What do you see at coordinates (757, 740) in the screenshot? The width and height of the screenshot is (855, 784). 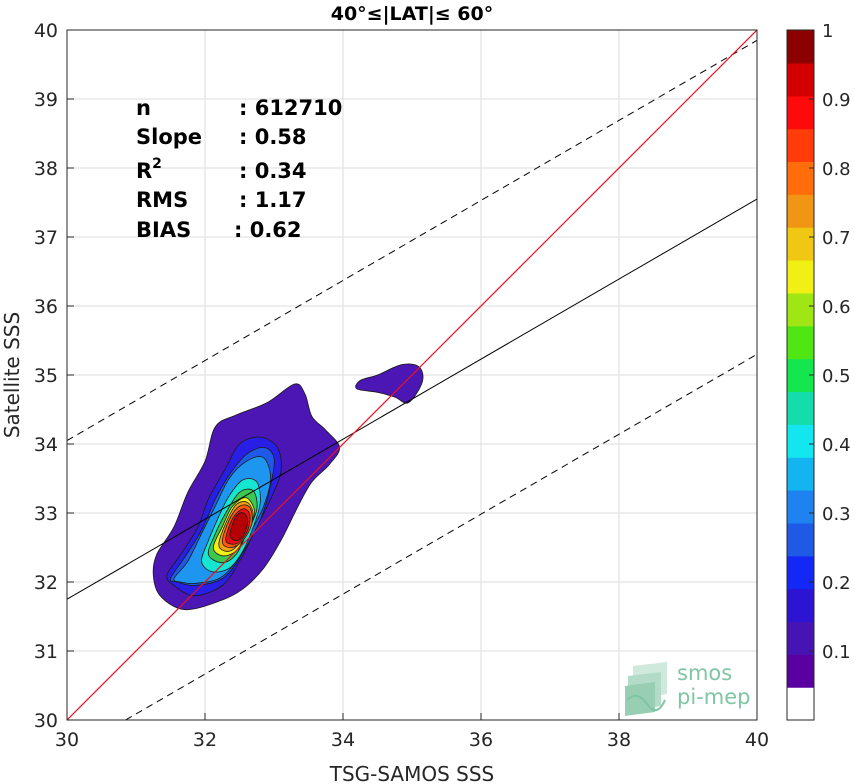 I see `x-tick-label: 40` at bounding box center [757, 740].